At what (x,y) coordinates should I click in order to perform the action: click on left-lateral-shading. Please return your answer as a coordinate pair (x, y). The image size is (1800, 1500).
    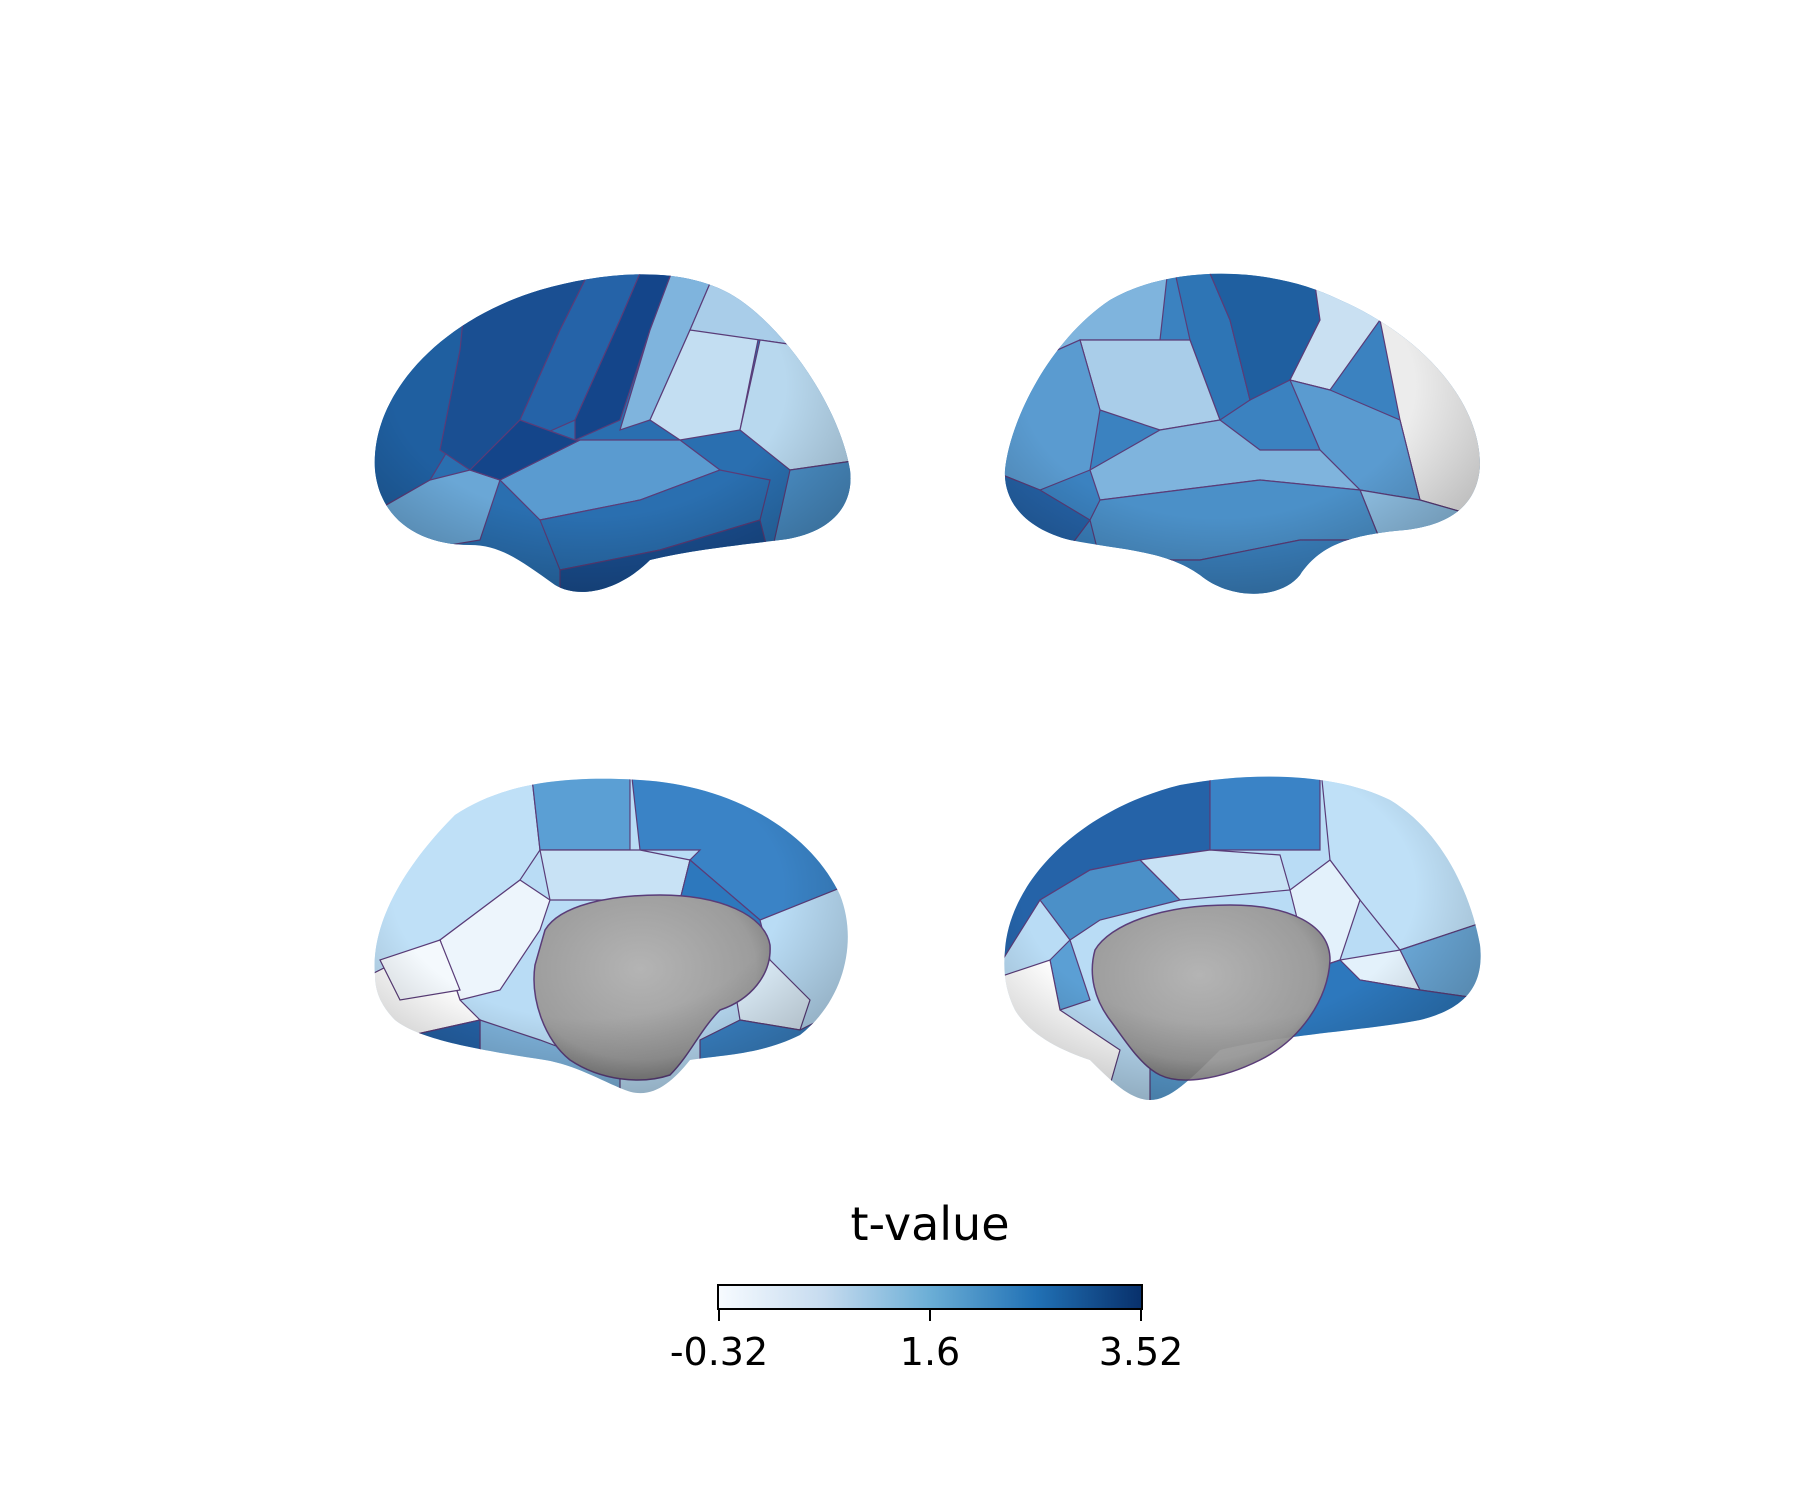
    Looking at the image, I should click on (612, 433).